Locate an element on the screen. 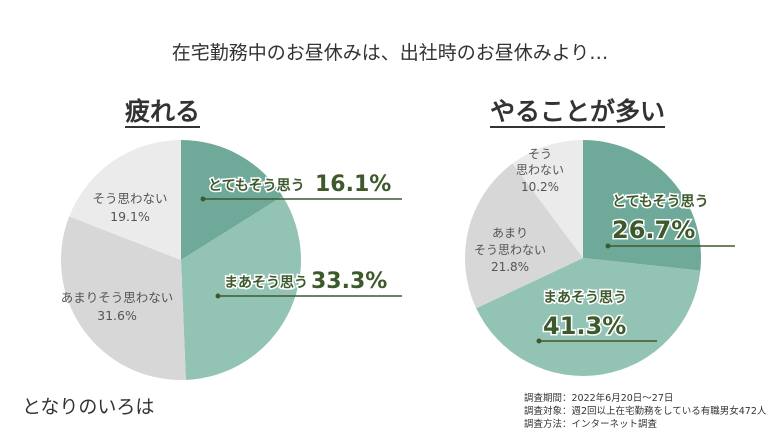  label-value: 41.3% is located at coordinates (584, 326).